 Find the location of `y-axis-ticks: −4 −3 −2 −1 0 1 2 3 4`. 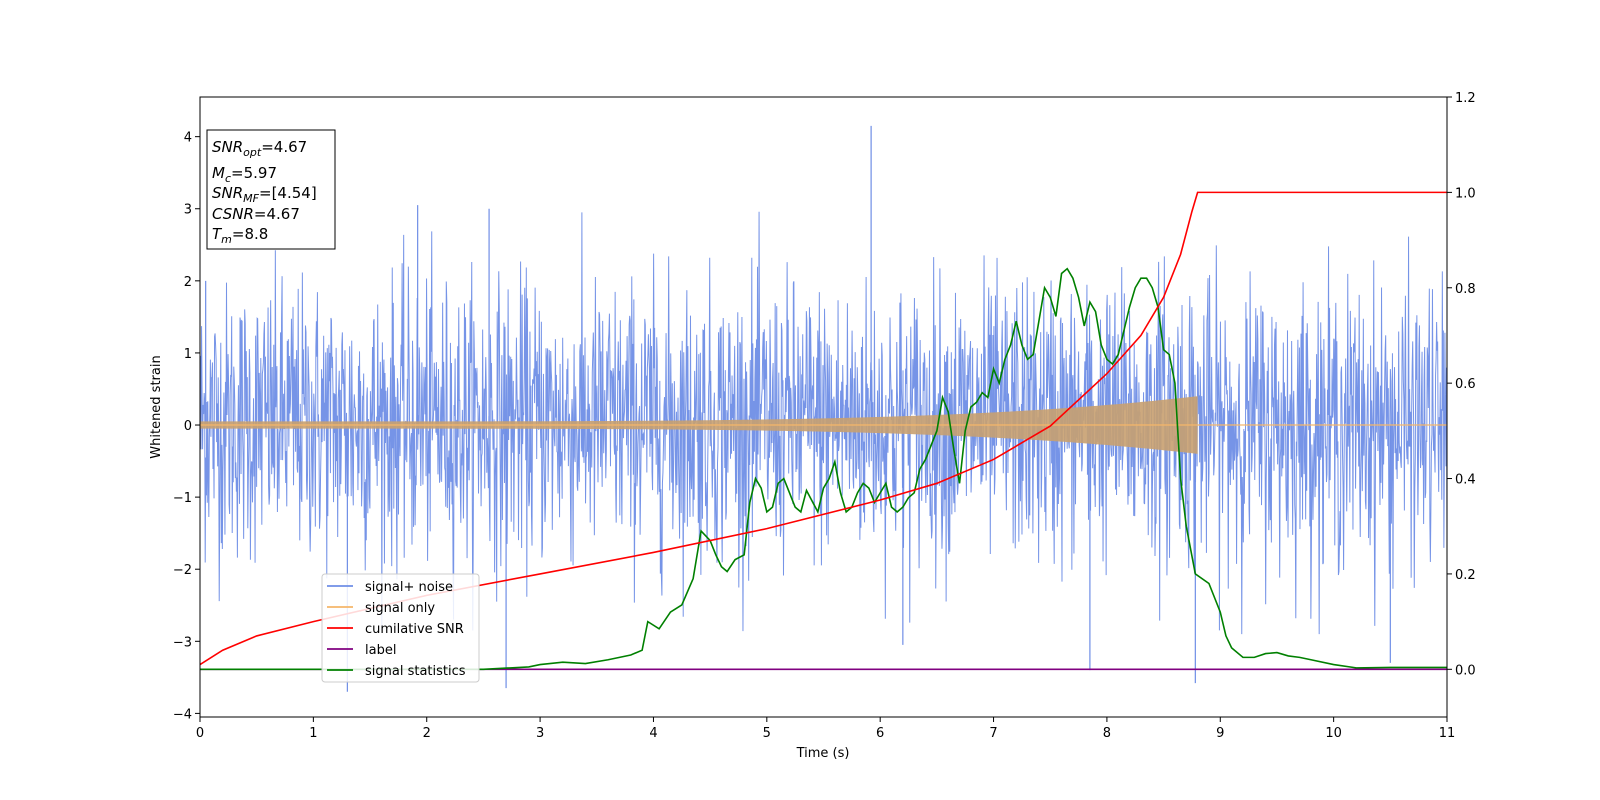

y-axis-ticks: −4 −3 −2 −1 0 1 2 3 4 is located at coordinates (186, 426).